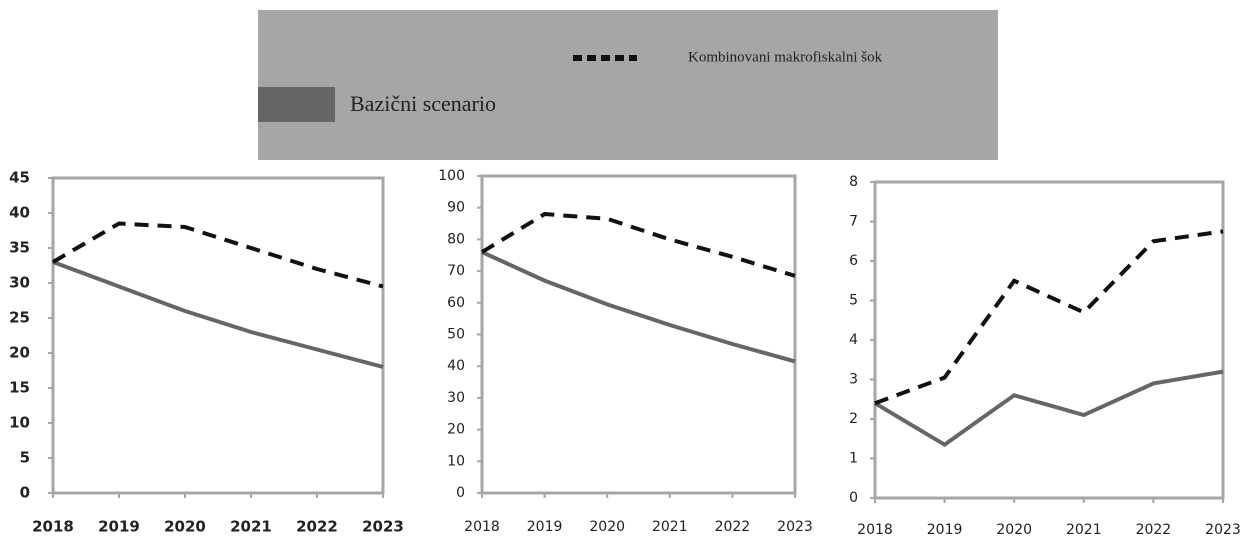 Image resolution: width=1245 pixels, height=537 pixels. I want to click on y-tick-label: 35, so click(19, 248).